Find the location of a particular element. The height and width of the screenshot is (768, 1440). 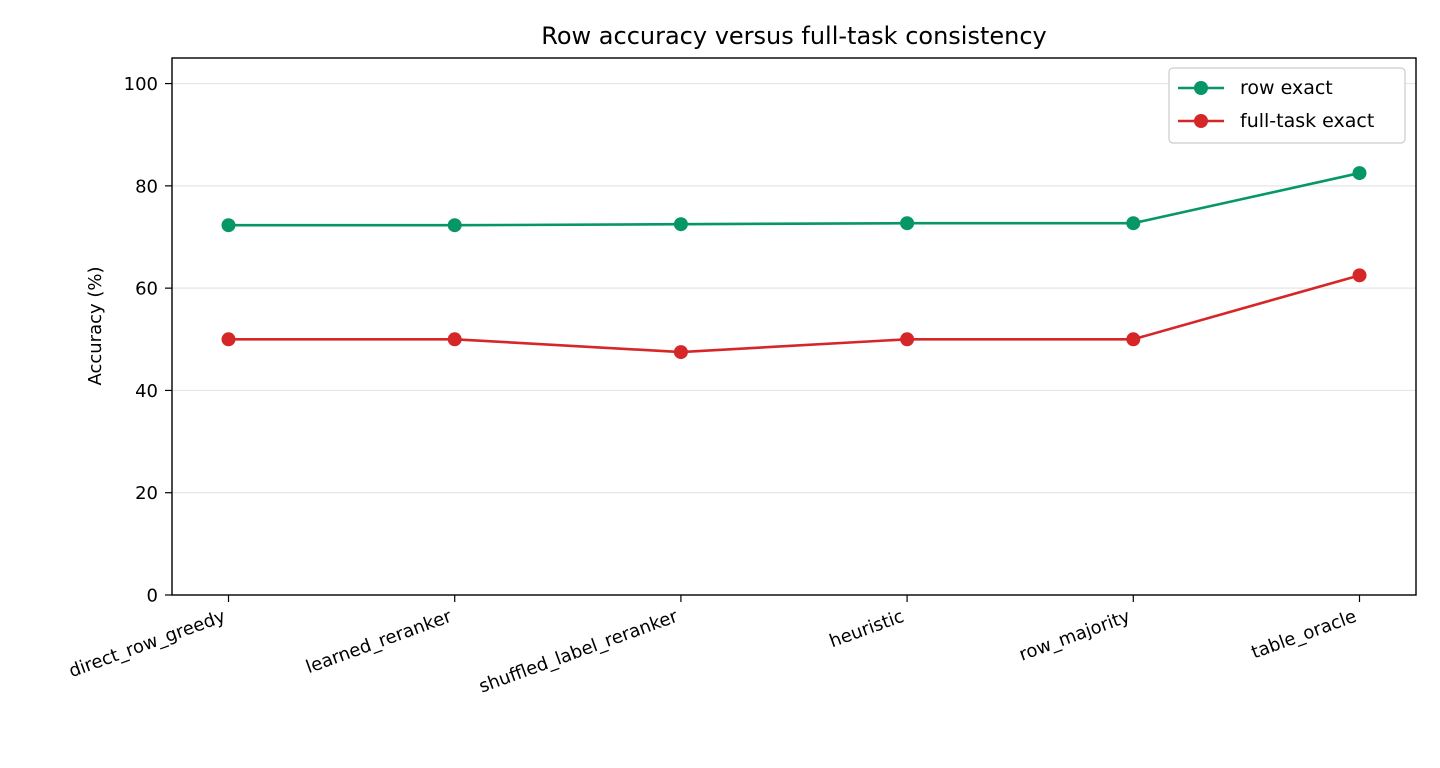

x-tick-label: row_majority is located at coordinates (1074, 636).